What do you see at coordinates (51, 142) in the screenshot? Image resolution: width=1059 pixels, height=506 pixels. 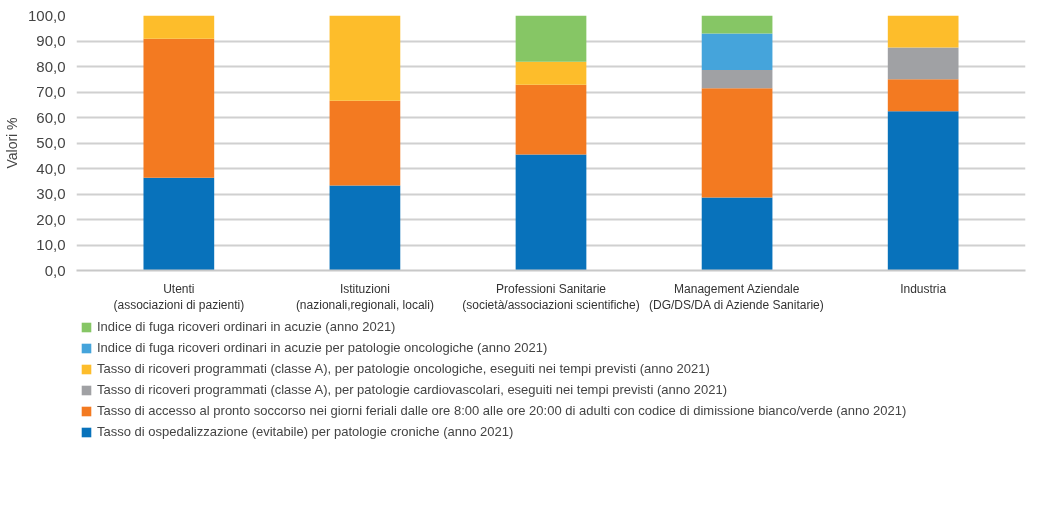 I see `y-tick-label: 50,0` at bounding box center [51, 142].